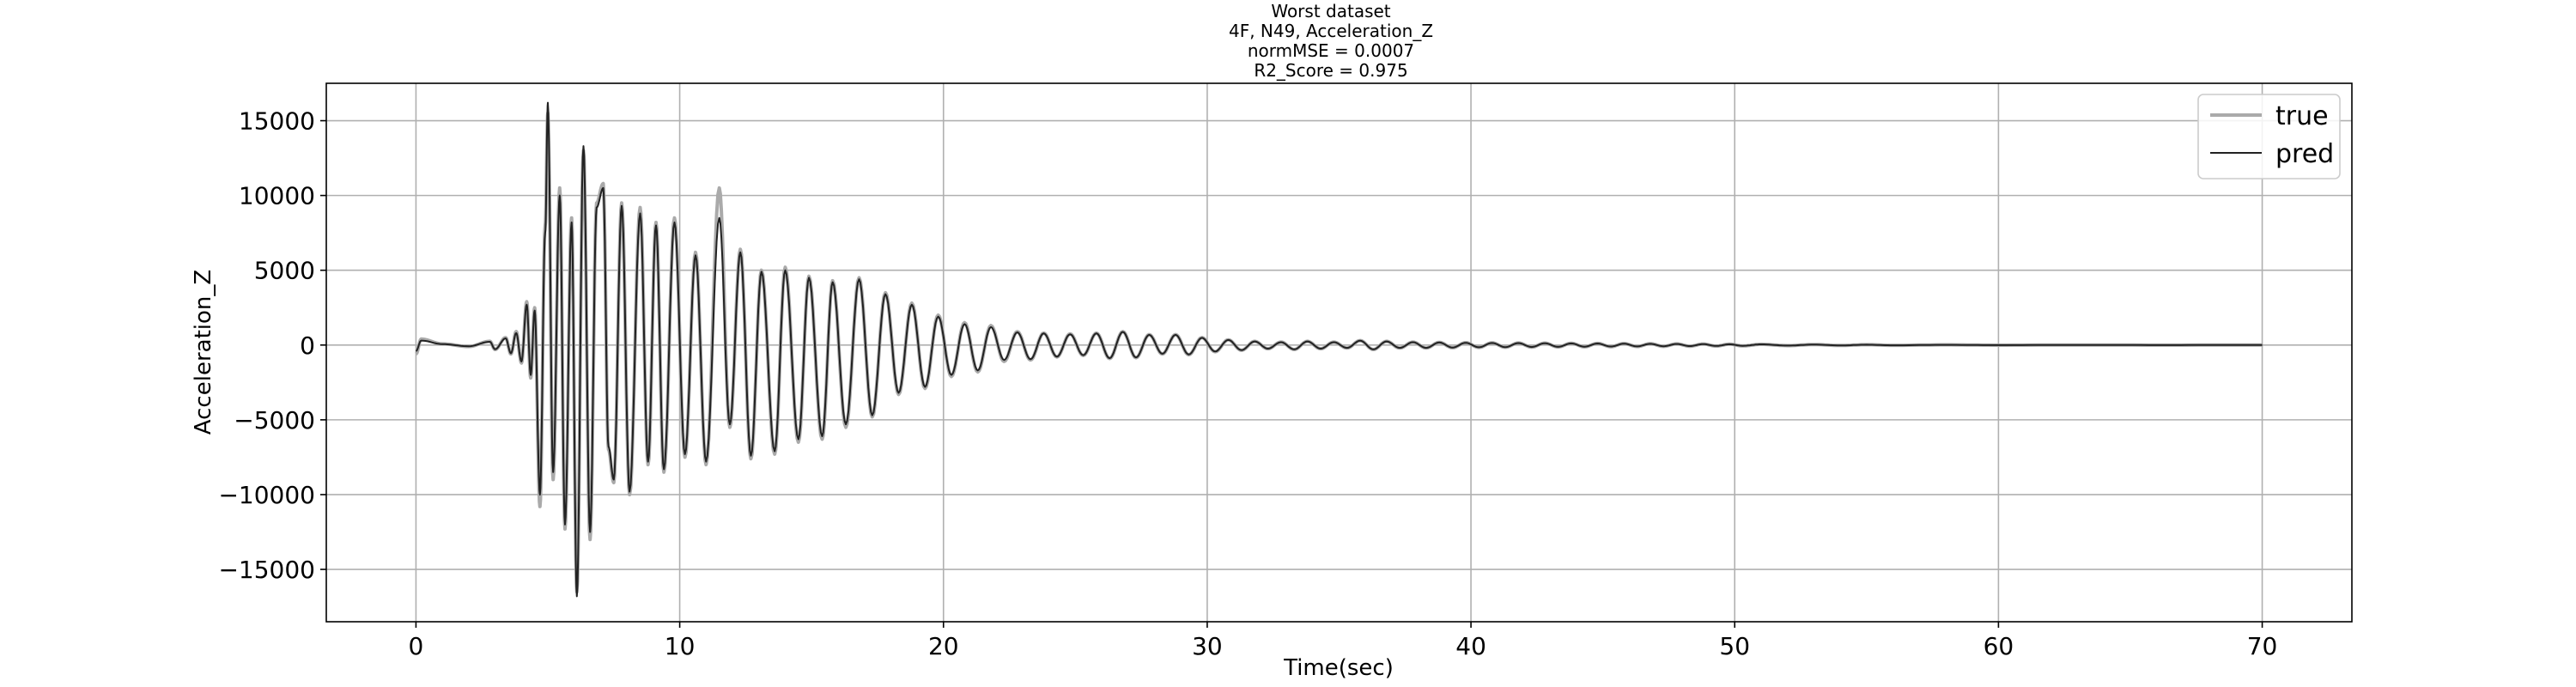  What do you see at coordinates (1734, 646) in the screenshot?
I see `x-tick-label: 50` at bounding box center [1734, 646].